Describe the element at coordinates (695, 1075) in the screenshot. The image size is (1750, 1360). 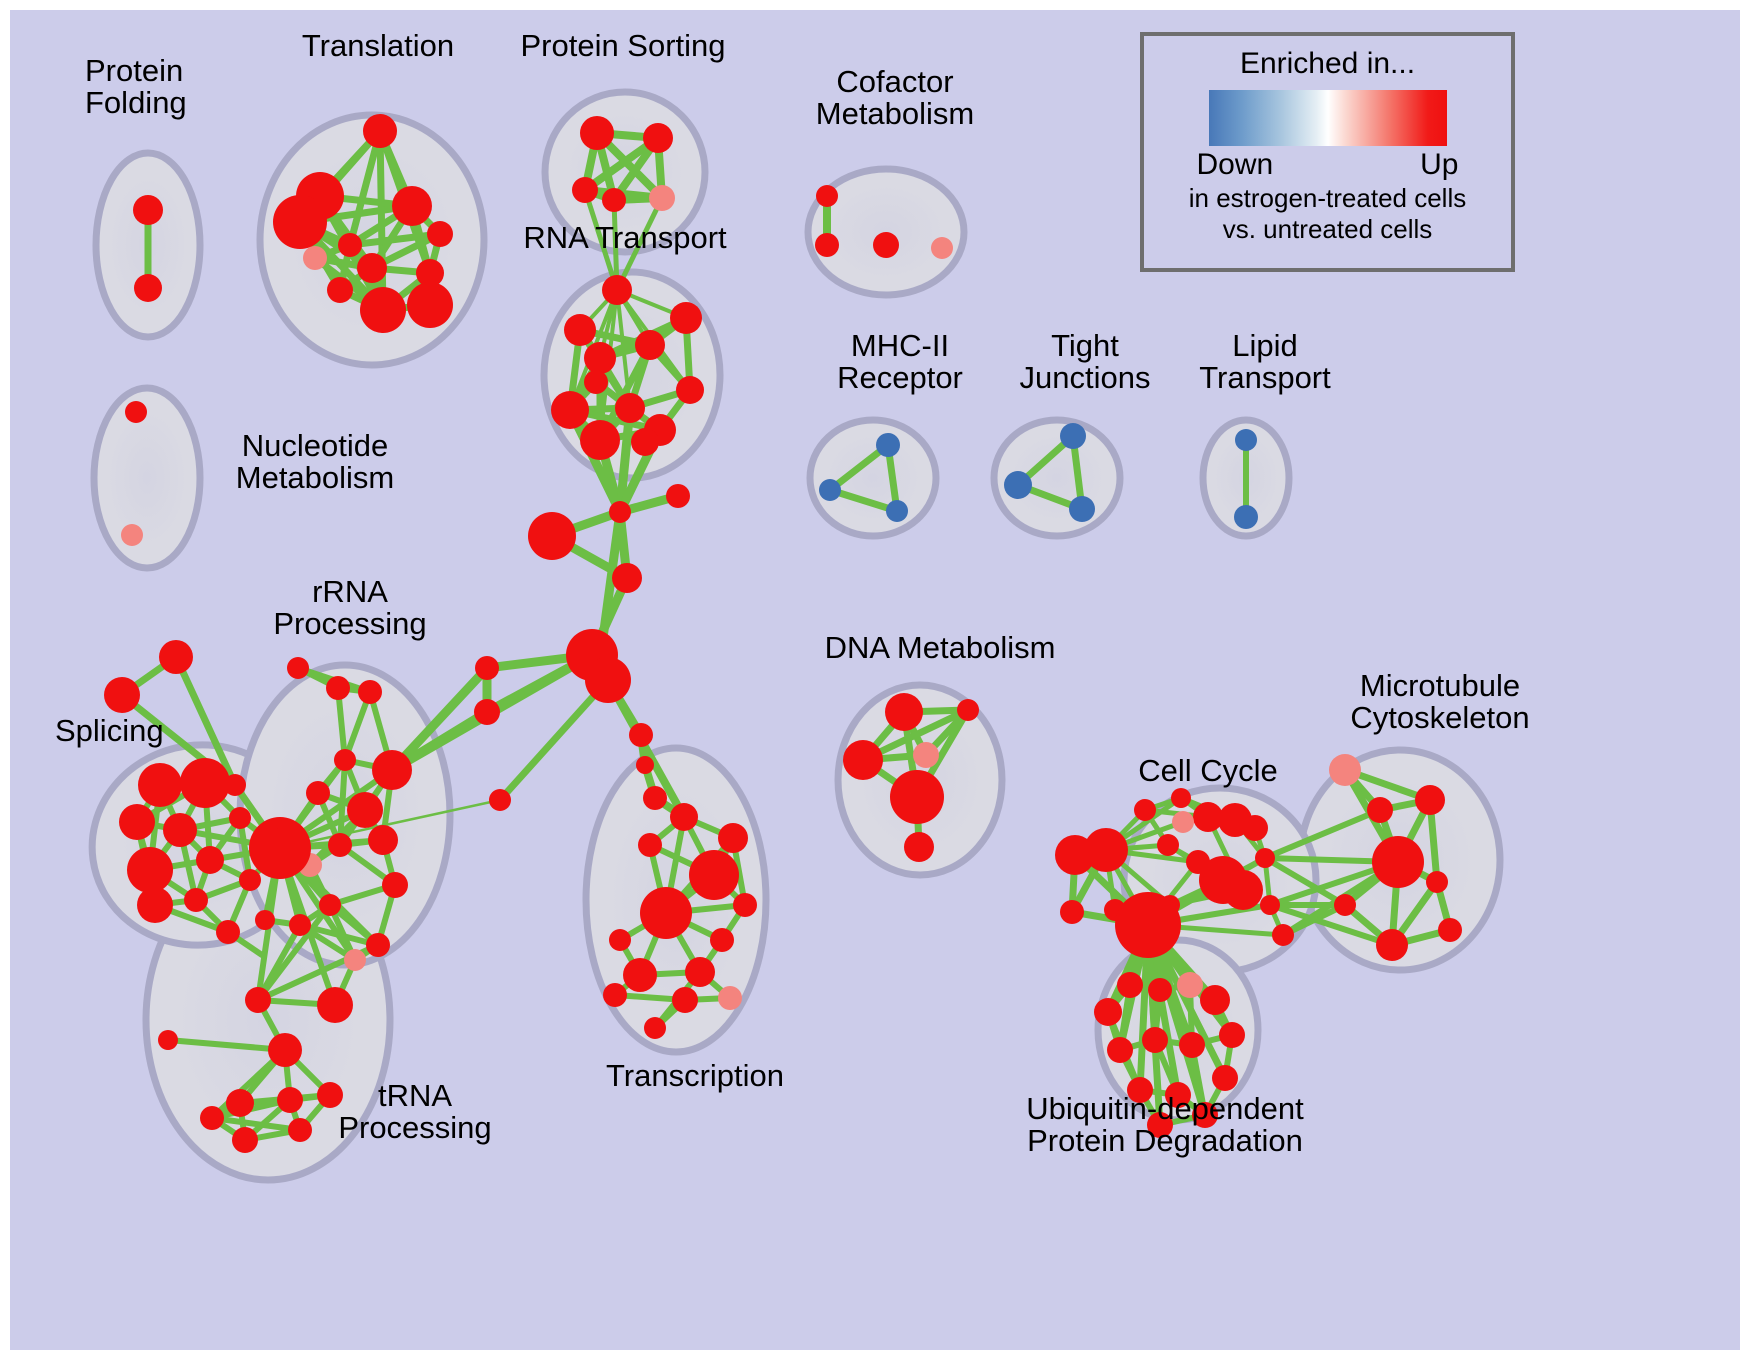
I see `cluster-label-transcription: Transcription` at that location.